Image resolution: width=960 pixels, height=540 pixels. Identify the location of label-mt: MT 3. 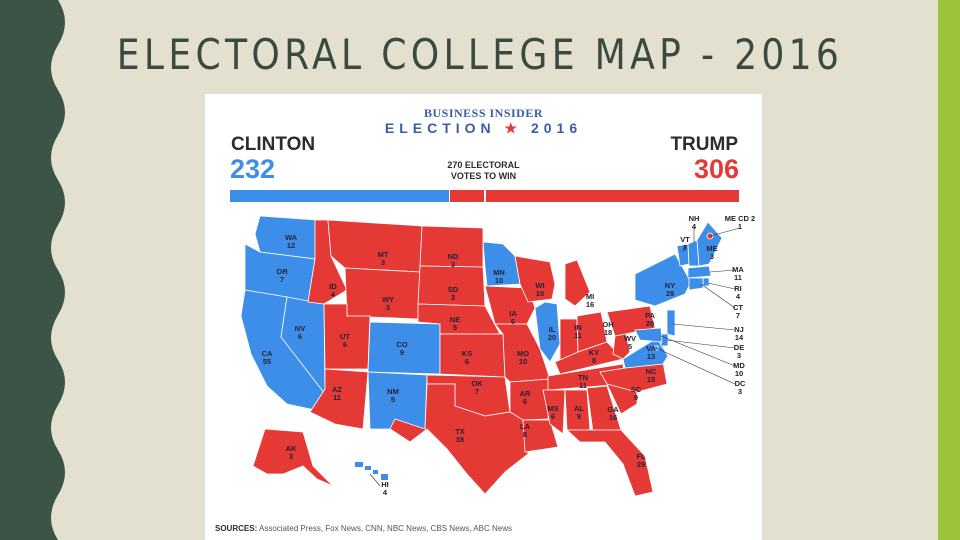
(383, 258).